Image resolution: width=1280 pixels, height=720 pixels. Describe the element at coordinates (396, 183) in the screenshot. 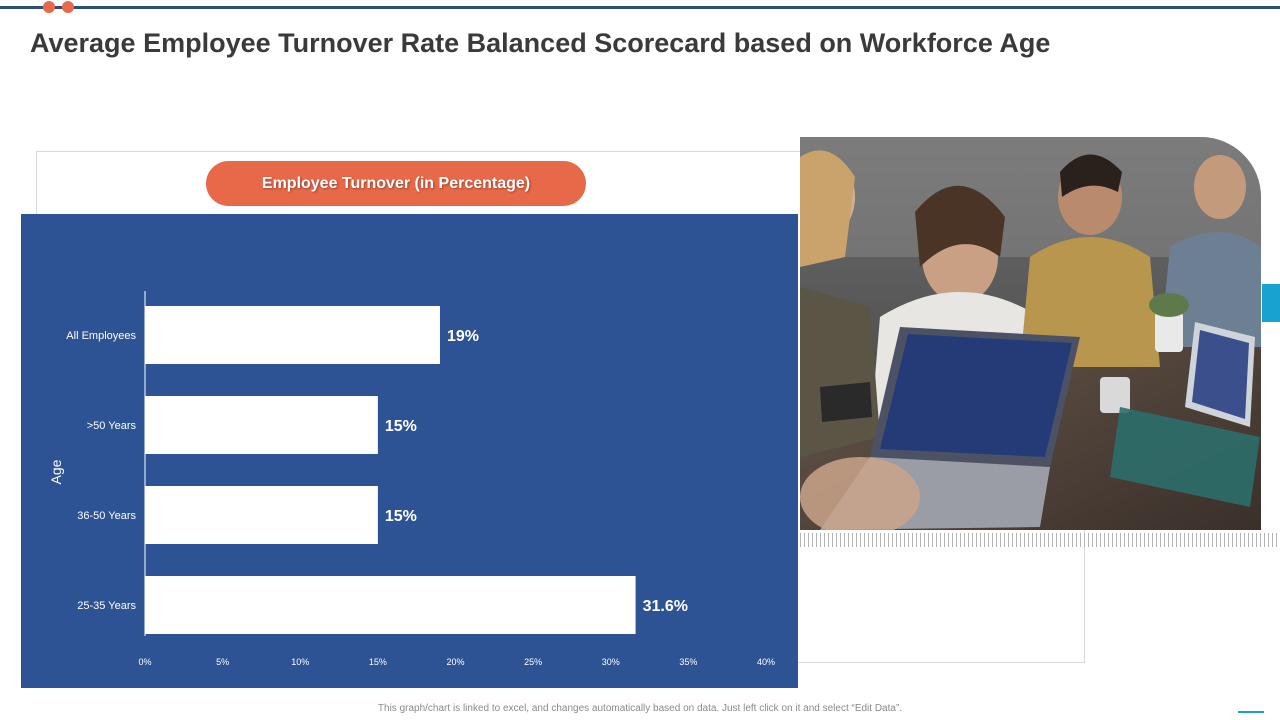

I see `chart-header-pill: Employee Turnover (in Percentage)` at that location.